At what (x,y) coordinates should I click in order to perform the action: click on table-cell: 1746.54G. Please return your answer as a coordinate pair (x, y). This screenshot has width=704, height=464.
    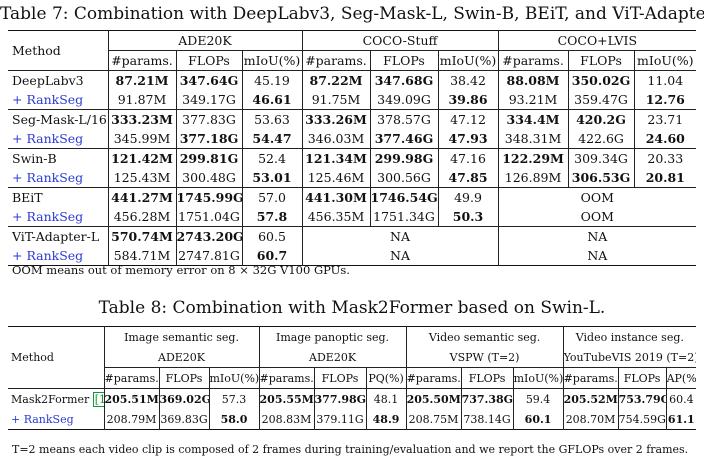
    Looking at the image, I should click on (404, 197).